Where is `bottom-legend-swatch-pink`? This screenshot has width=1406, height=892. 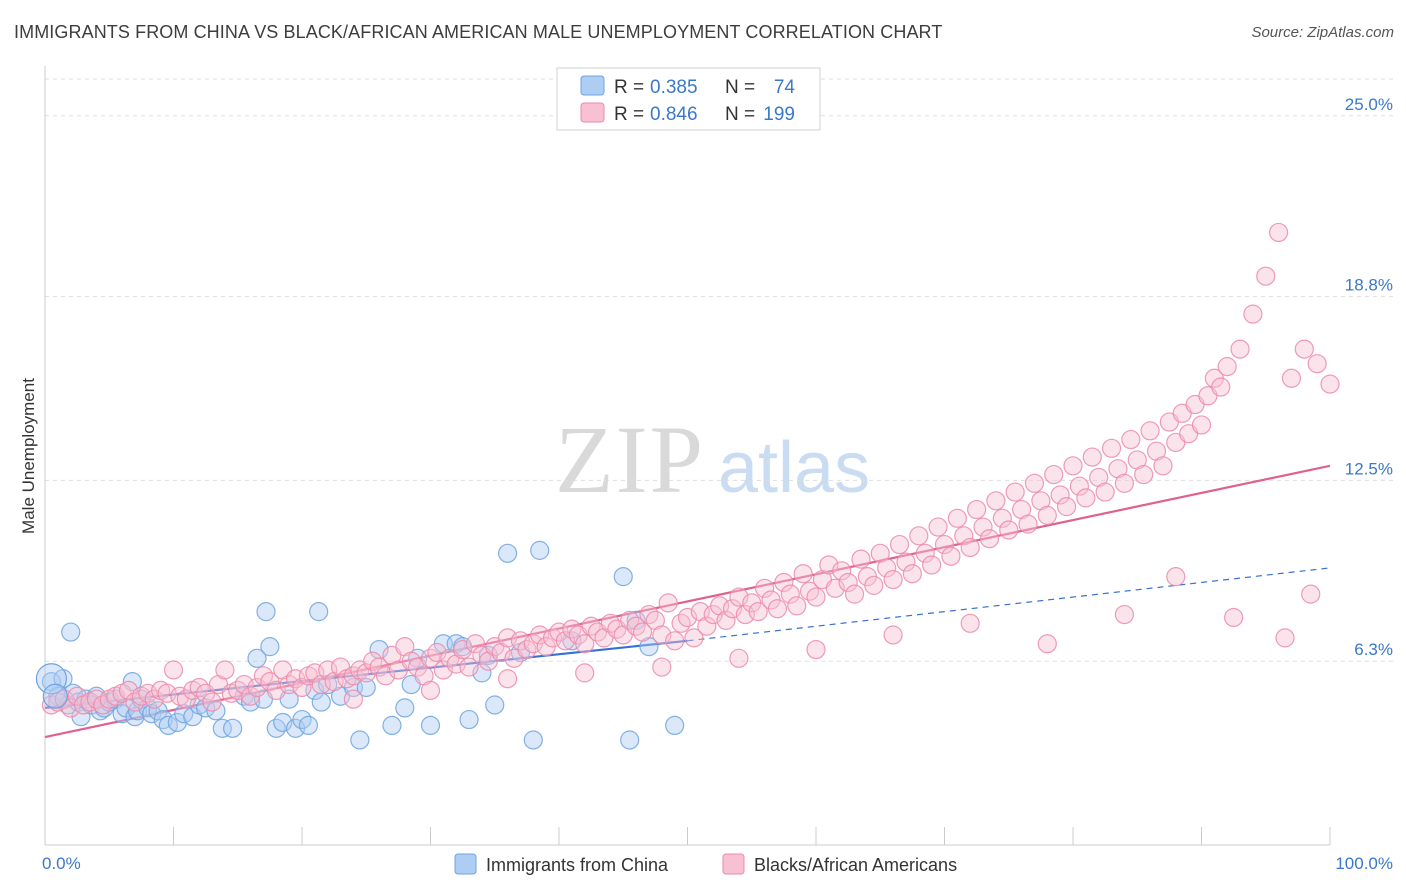
bottom-legend-swatch-pink is located at coordinates (733, 864).